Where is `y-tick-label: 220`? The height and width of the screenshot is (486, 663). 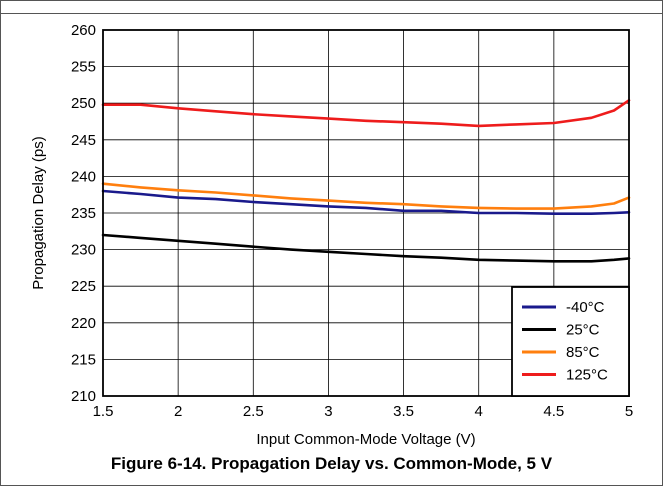 y-tick-label: 220 is located at coordinates (83, 323).